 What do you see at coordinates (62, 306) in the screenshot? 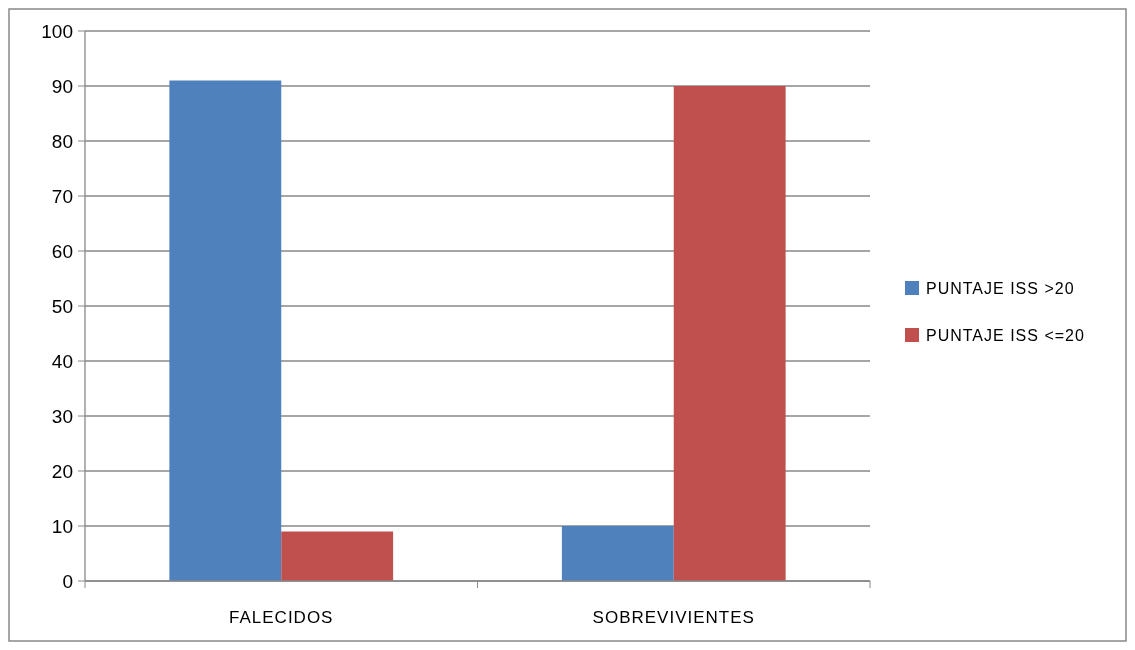
I see `y-tick-label: 50` at bounding box center [62, 306].